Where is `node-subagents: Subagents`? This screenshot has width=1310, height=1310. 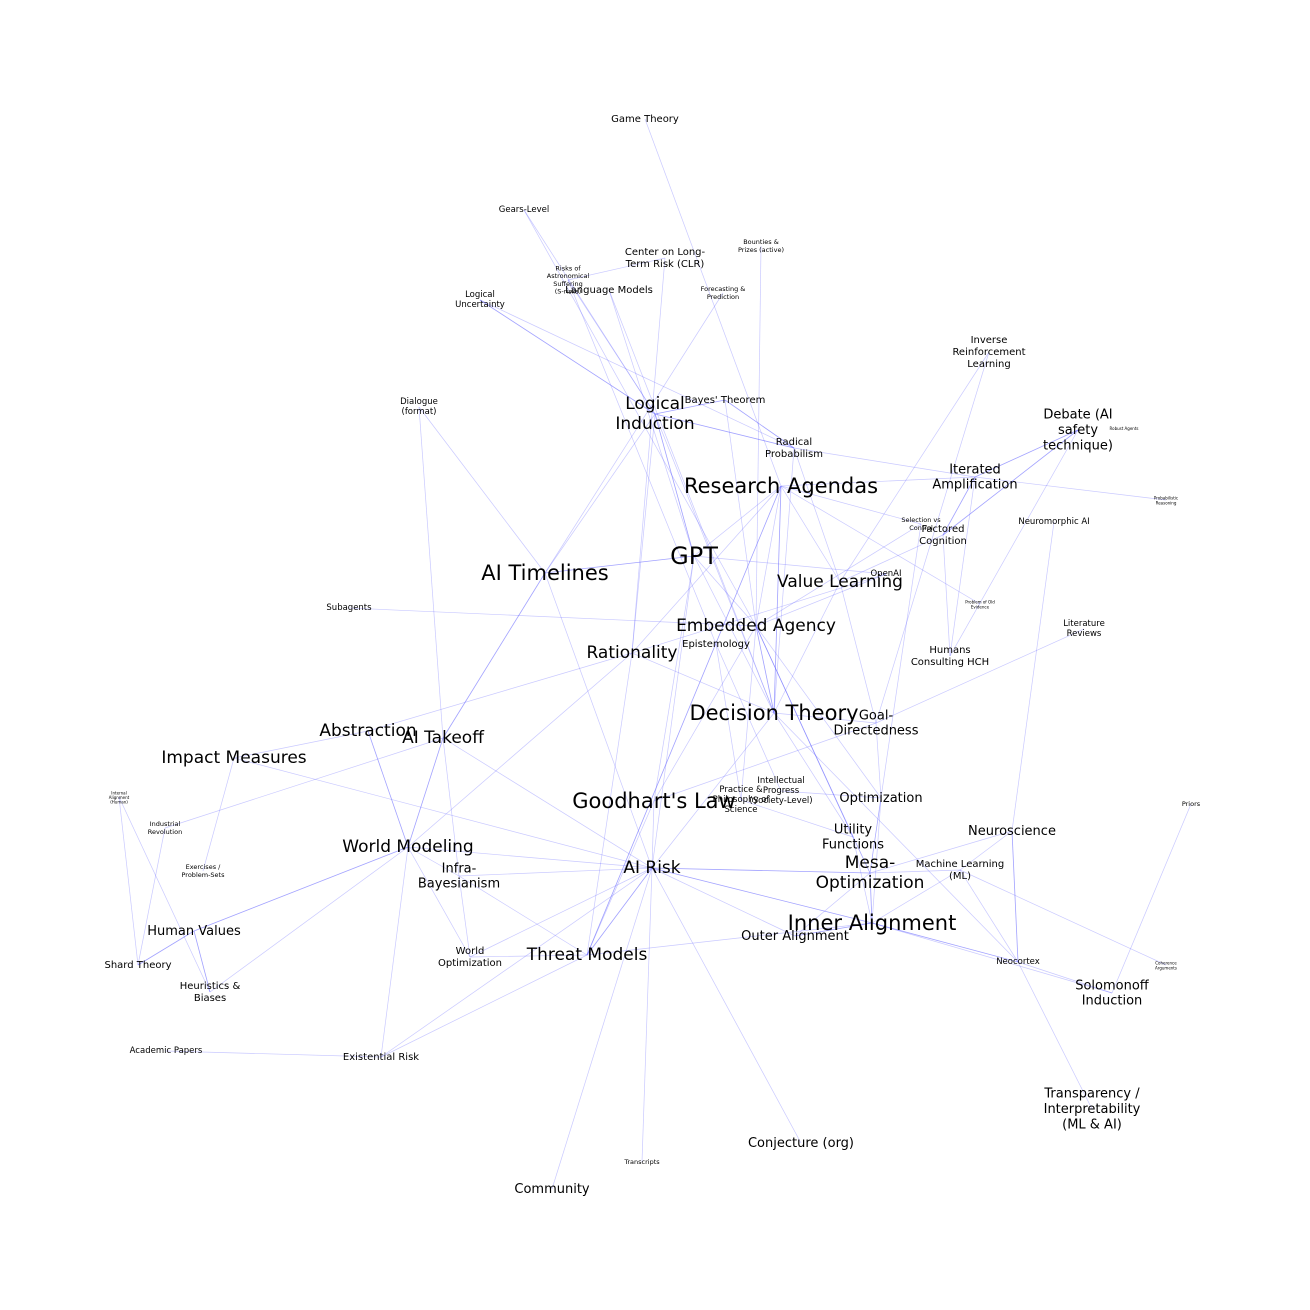
node-subagents: Subagents is located at coordinates (349, 608).